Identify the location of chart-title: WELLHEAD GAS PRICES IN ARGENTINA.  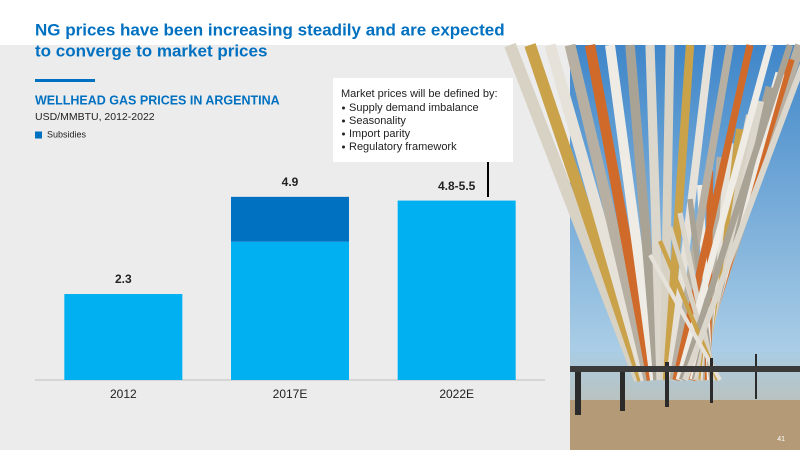
(157, 100).